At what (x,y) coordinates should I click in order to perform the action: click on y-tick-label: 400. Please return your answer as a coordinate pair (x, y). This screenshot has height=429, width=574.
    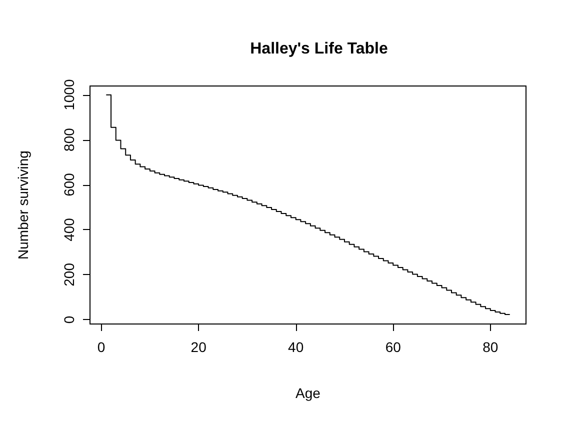
    Looking at the image, I should click on (69, 230).